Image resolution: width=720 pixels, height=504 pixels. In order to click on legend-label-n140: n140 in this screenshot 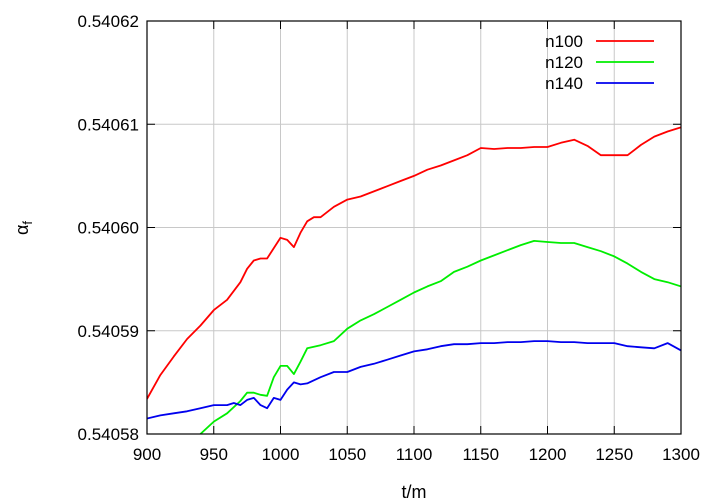, I will do `click(564, 83)`.